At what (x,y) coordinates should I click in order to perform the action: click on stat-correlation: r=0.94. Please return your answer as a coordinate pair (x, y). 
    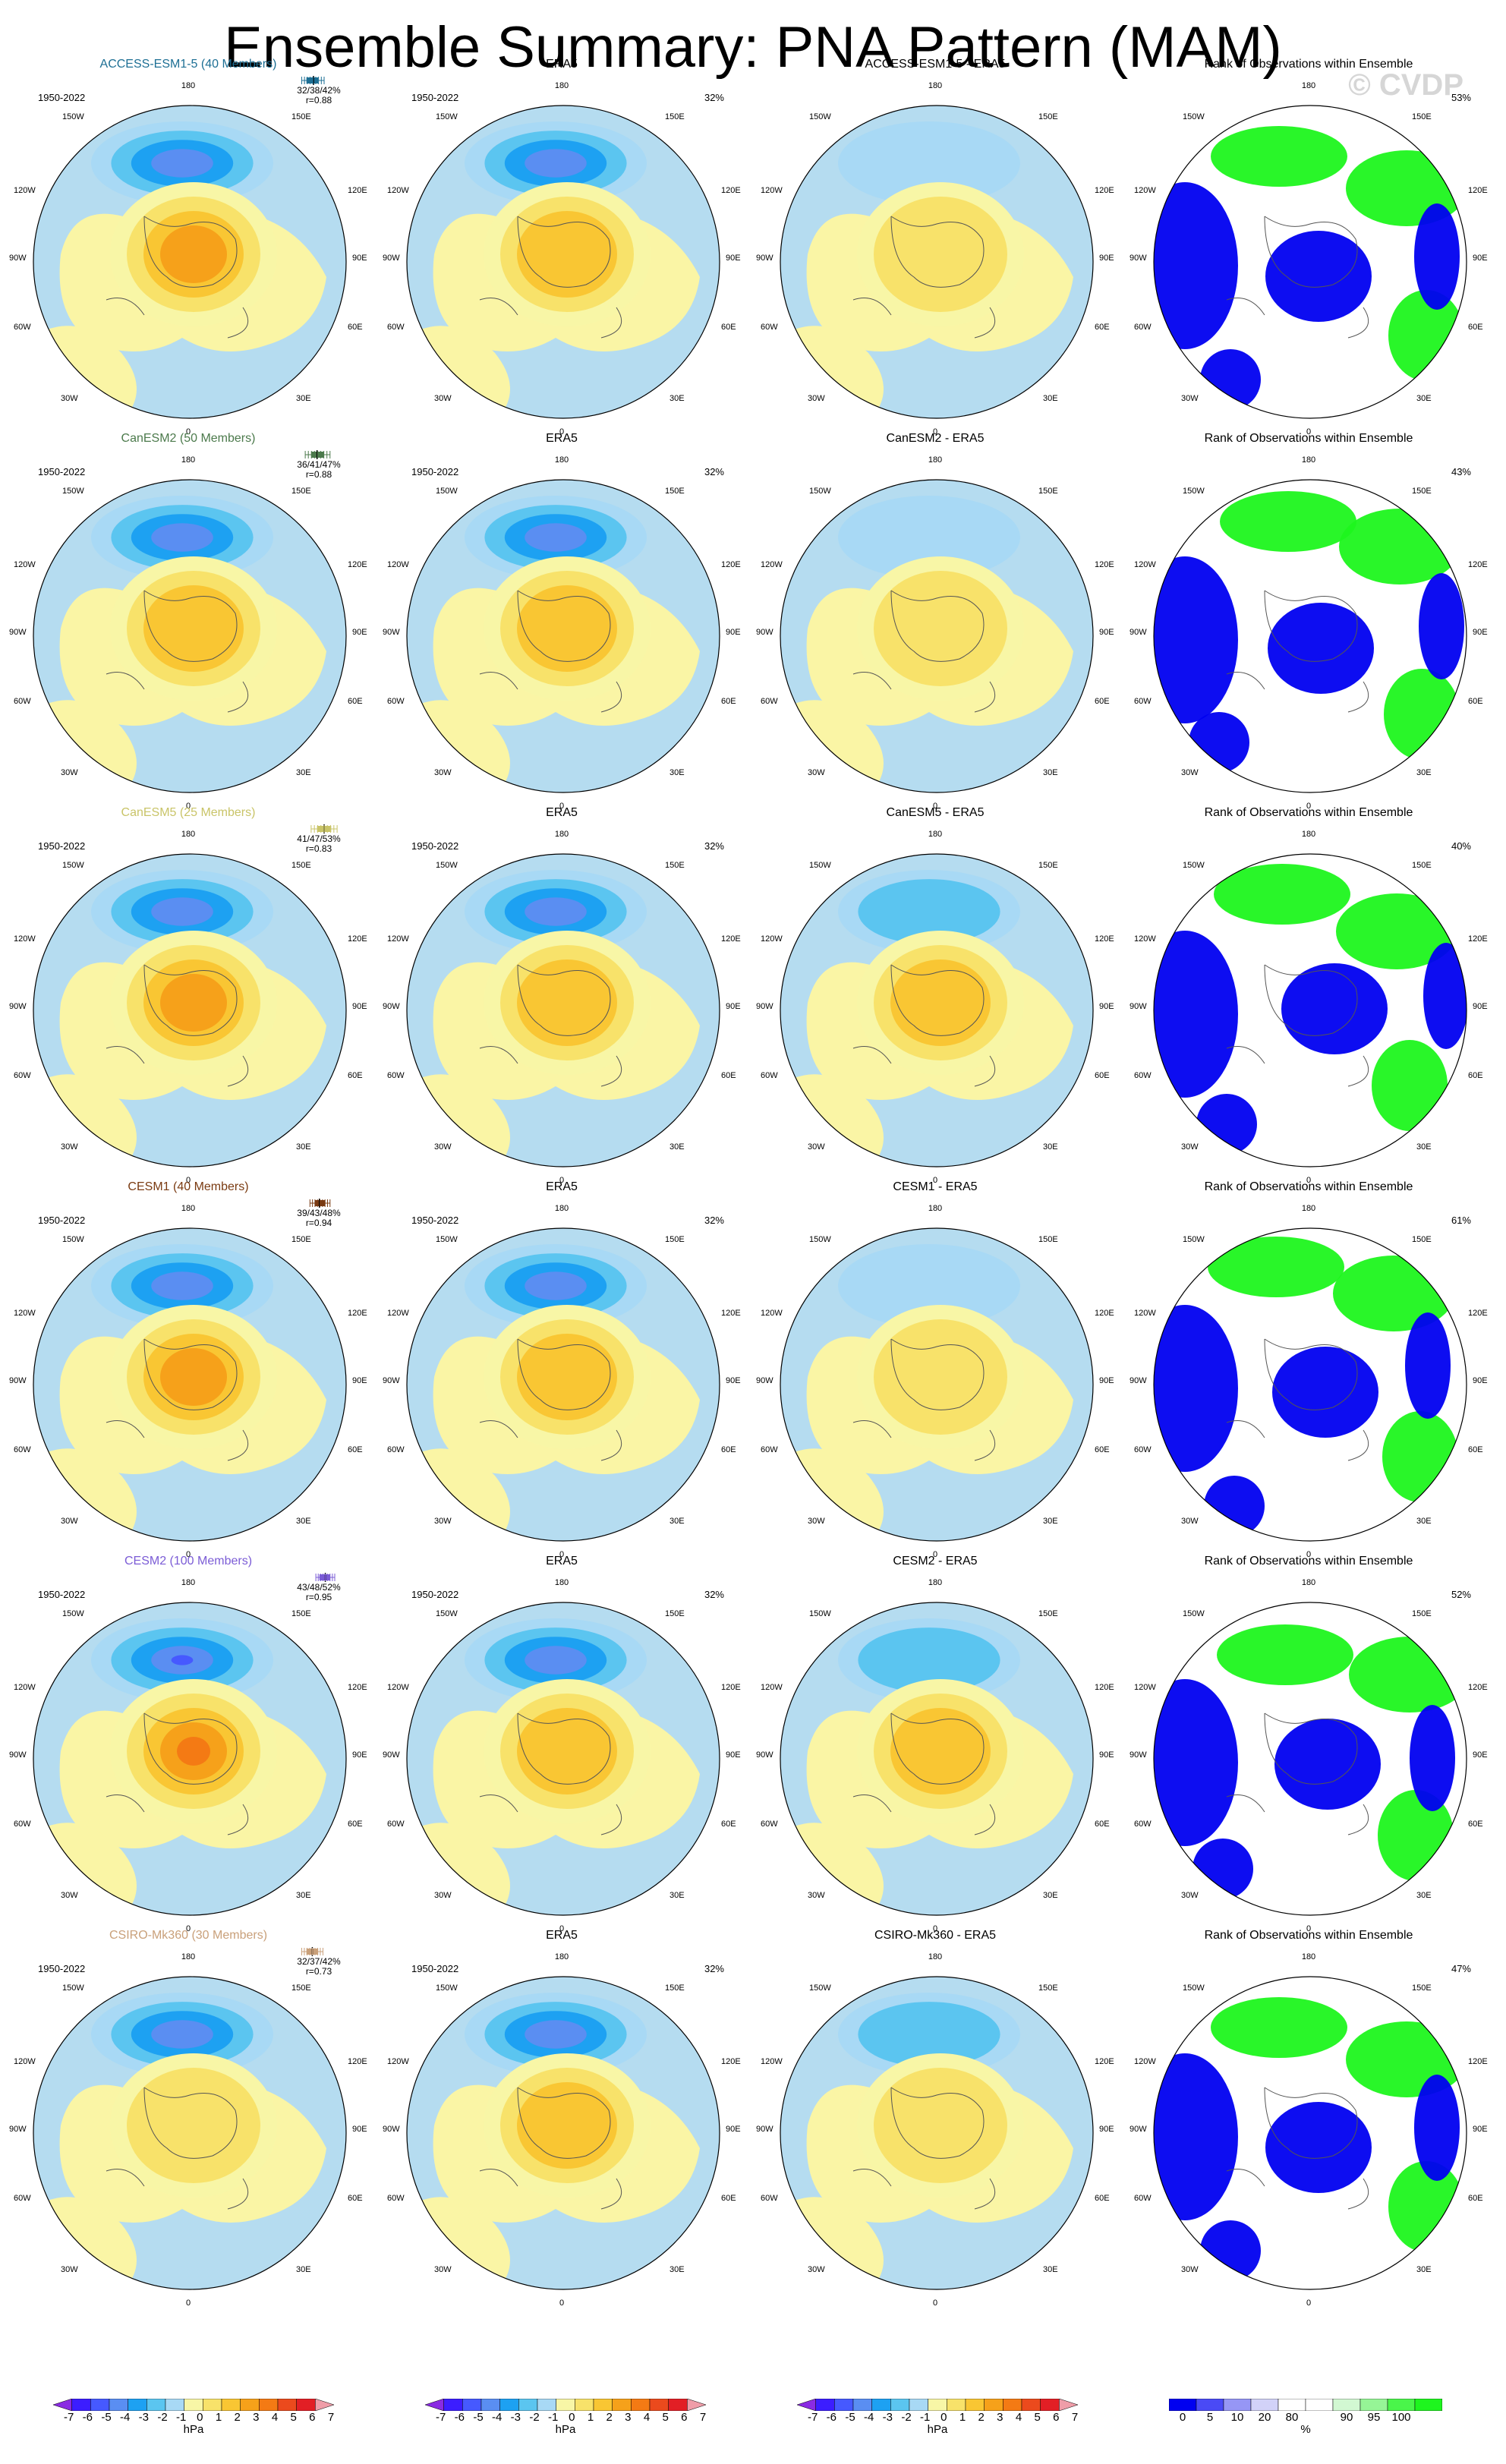
    Looking at the image, I should click on (318, 1223).